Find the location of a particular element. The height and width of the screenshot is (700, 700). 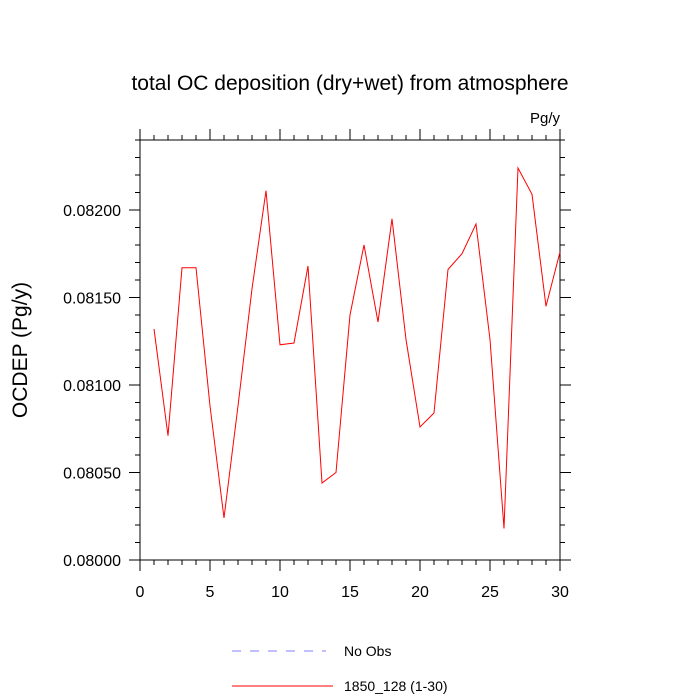

y-tick-label: 0.08200 is located at coordinates (92, 211).